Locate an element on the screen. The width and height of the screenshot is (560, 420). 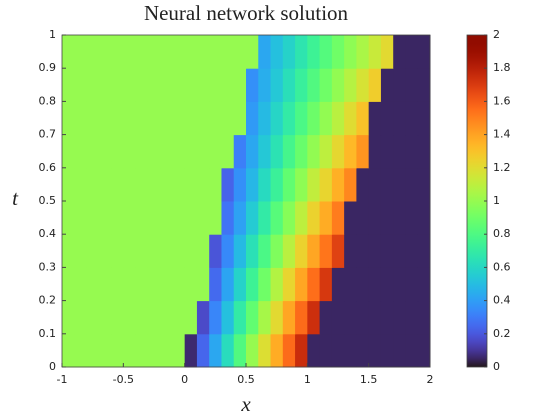
y-tick-label: 0.3 is located at coordinates (48, 266).